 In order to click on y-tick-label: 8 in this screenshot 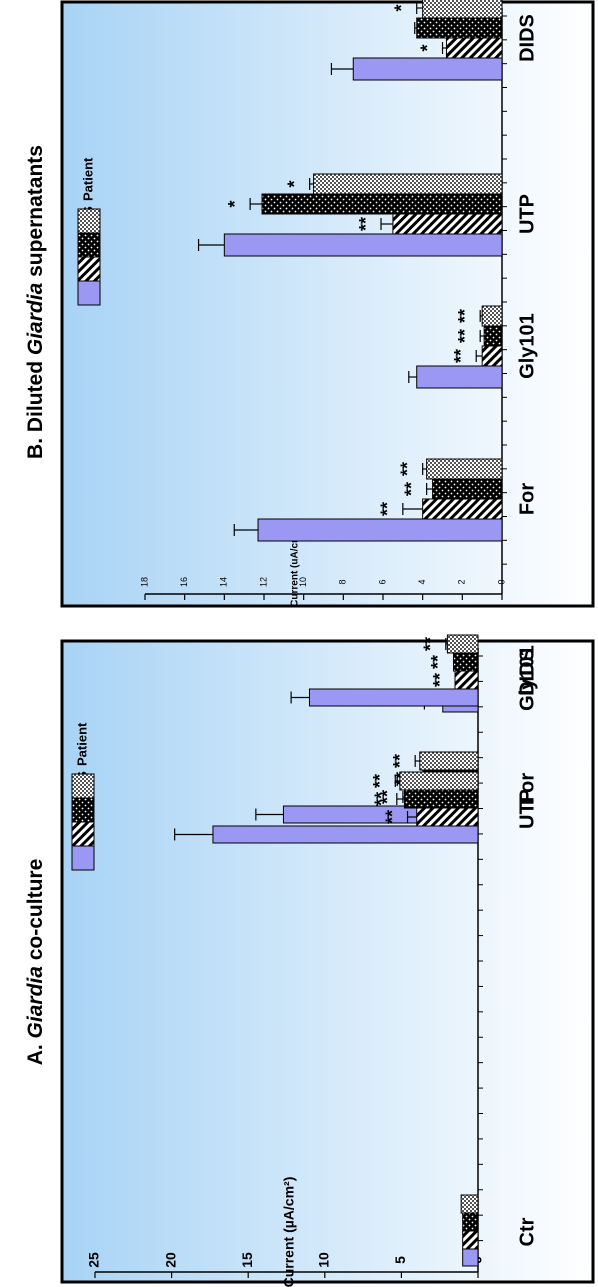, I will do `click(343, 581)`.